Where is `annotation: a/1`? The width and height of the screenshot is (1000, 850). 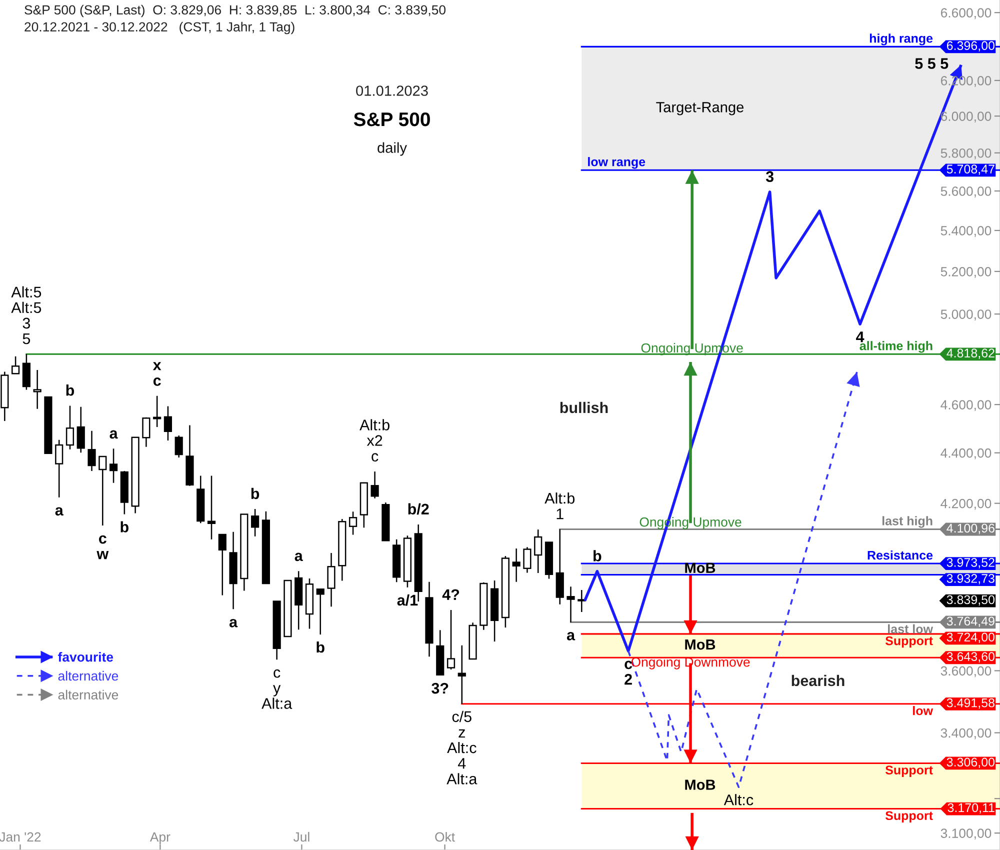
annotation: a/1 is located at coordinates (407, 600).